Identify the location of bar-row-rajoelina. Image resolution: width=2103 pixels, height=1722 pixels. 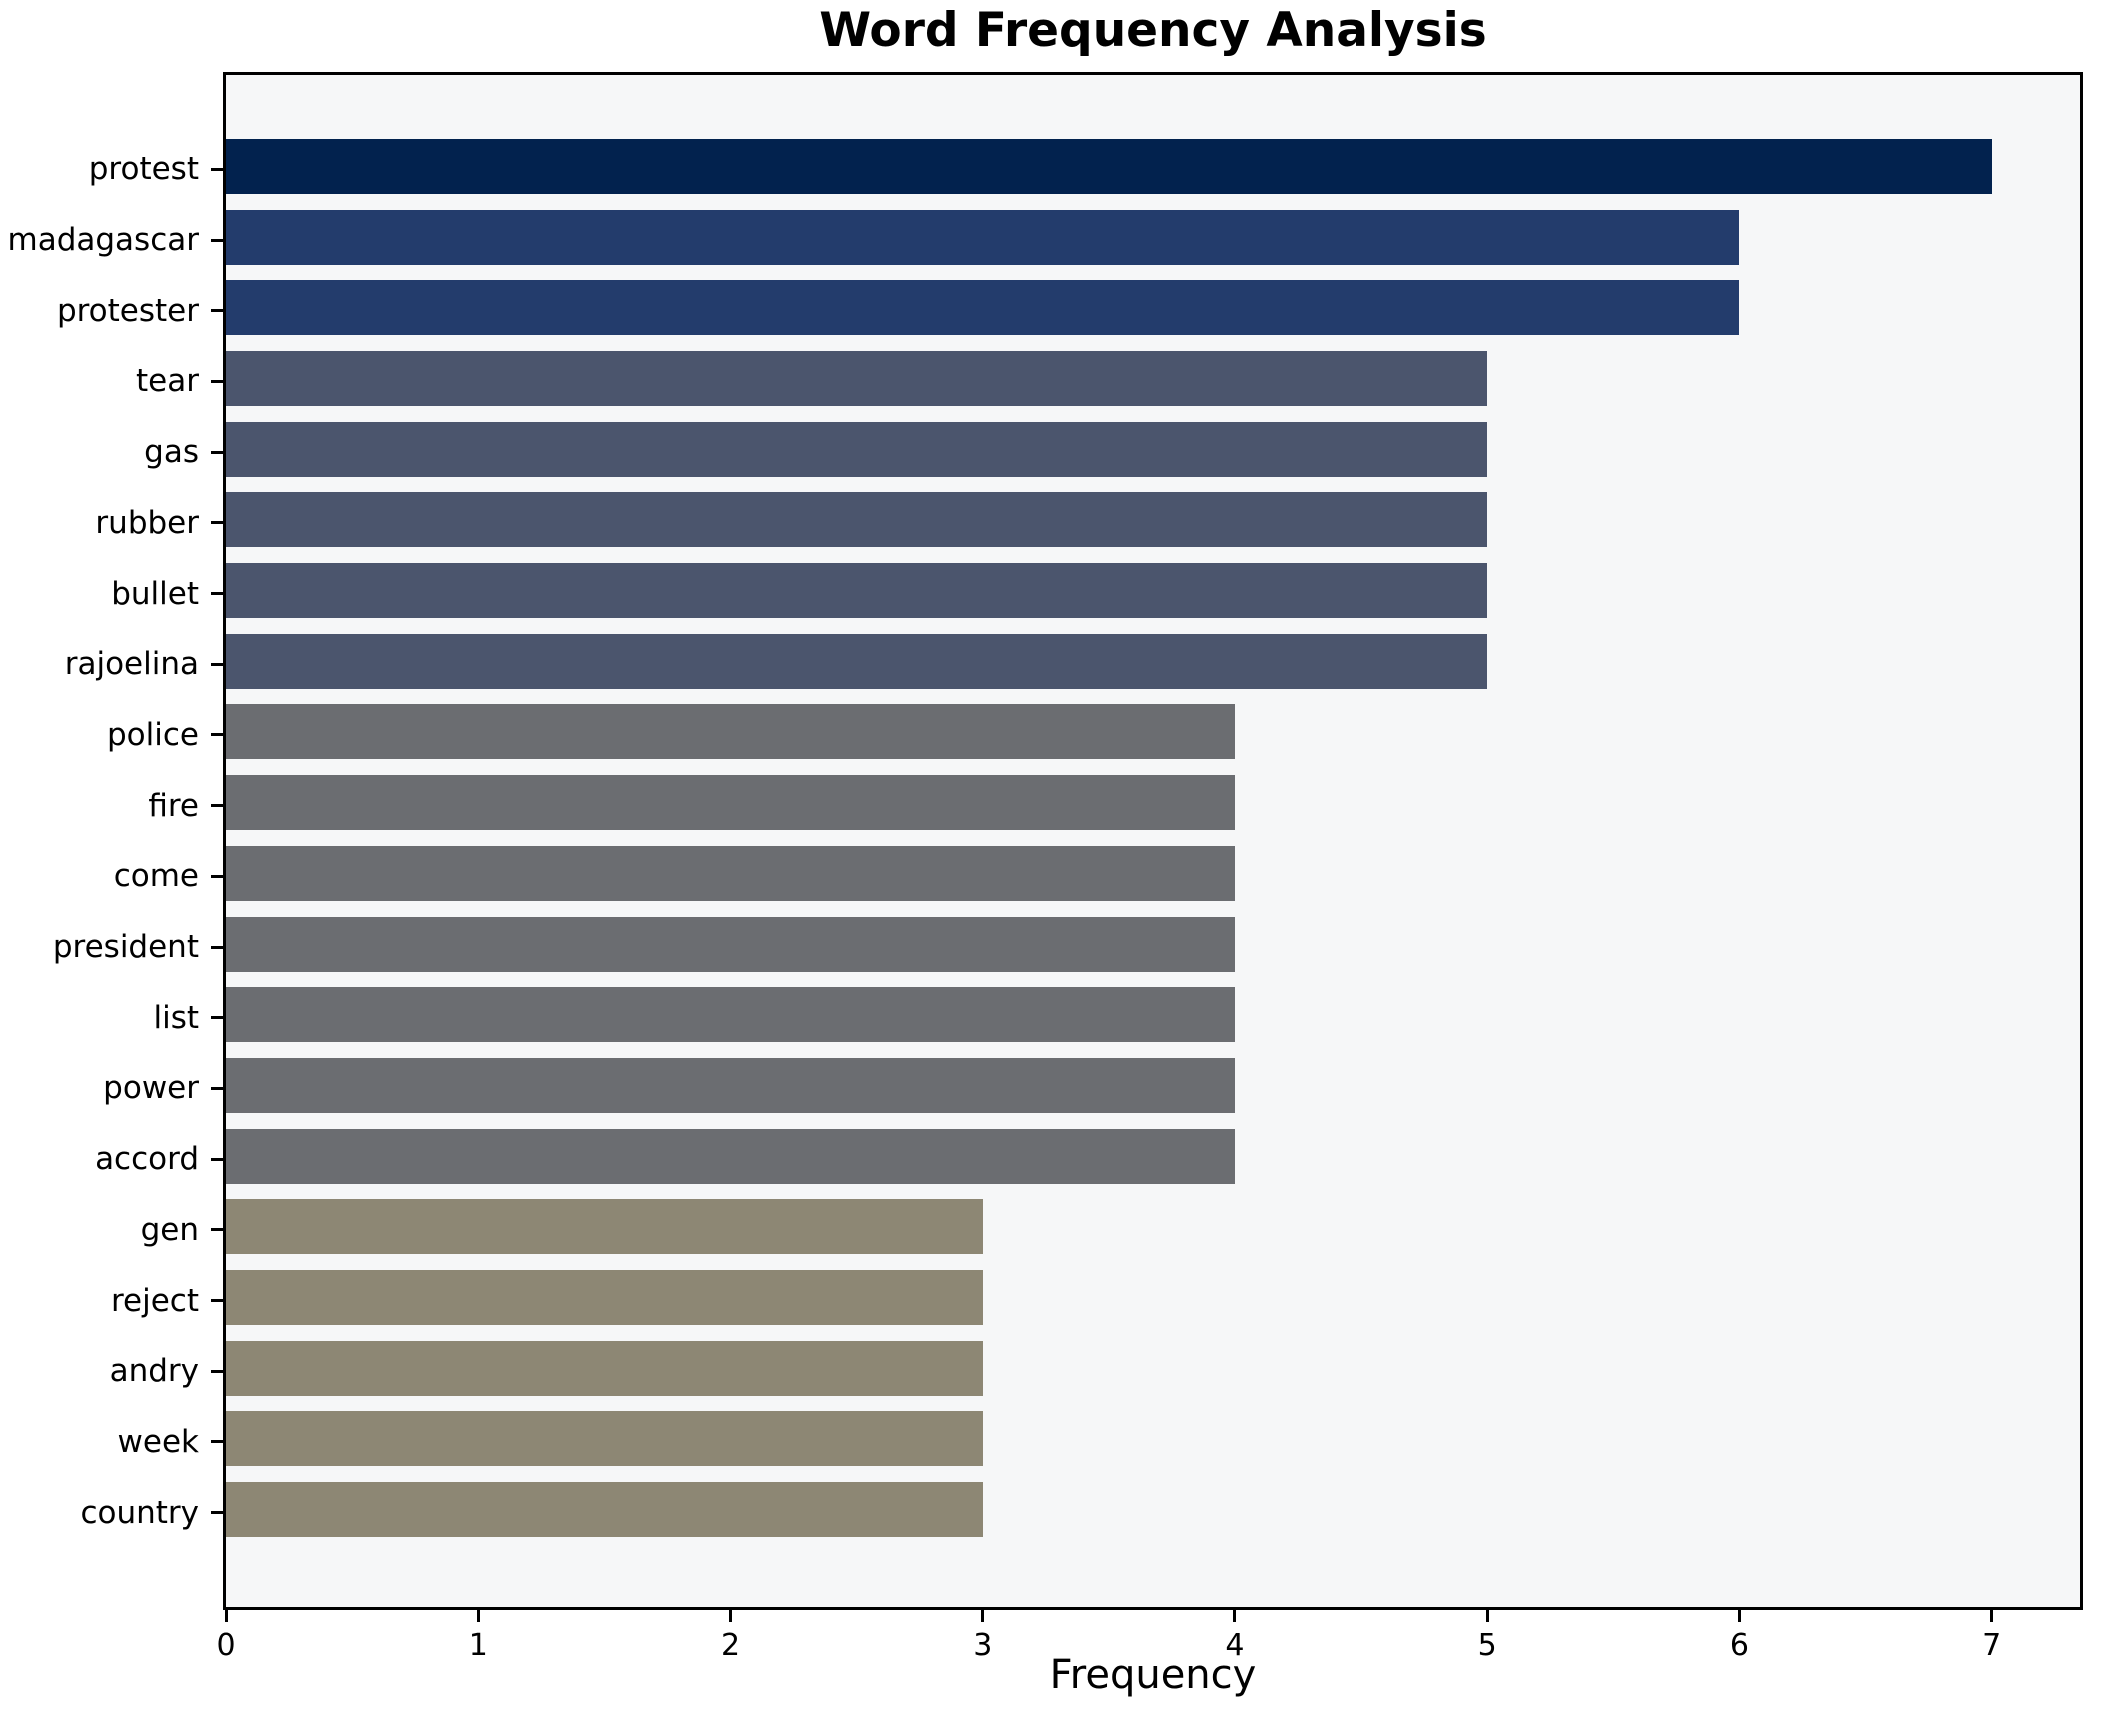
(1153, 661).